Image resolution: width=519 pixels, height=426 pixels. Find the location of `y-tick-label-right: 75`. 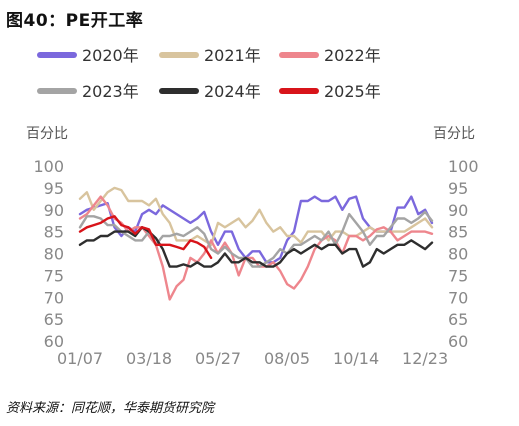

y-tick-label-right: 75 is located at coordinates (458, 275).